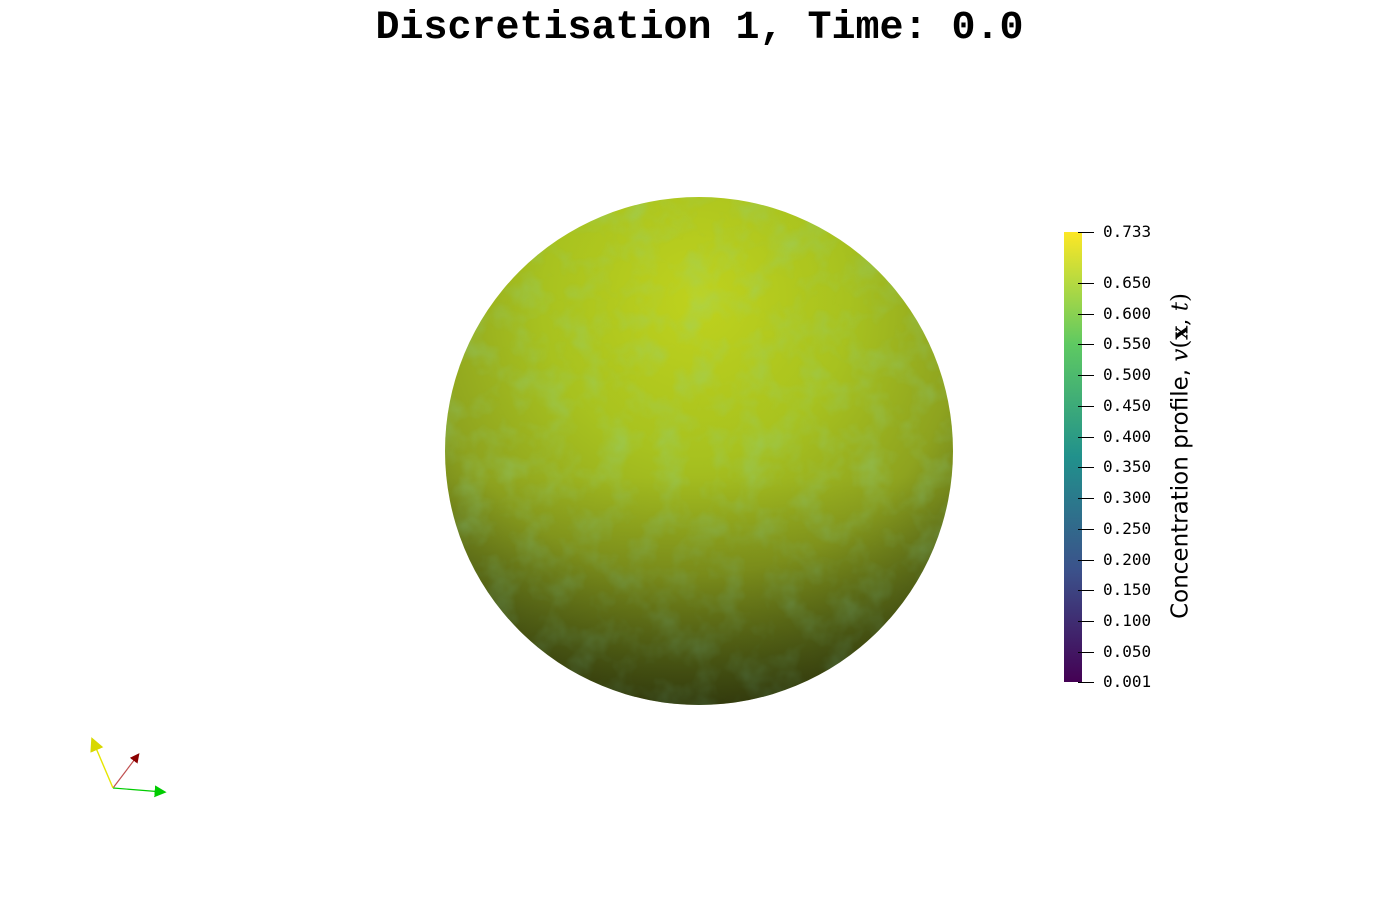  What do you see at coordinates (699, 28) in the screenshot?
I see `plot-title: Discretisation 1, Time: 0.0` at bounding box center [699, 28].